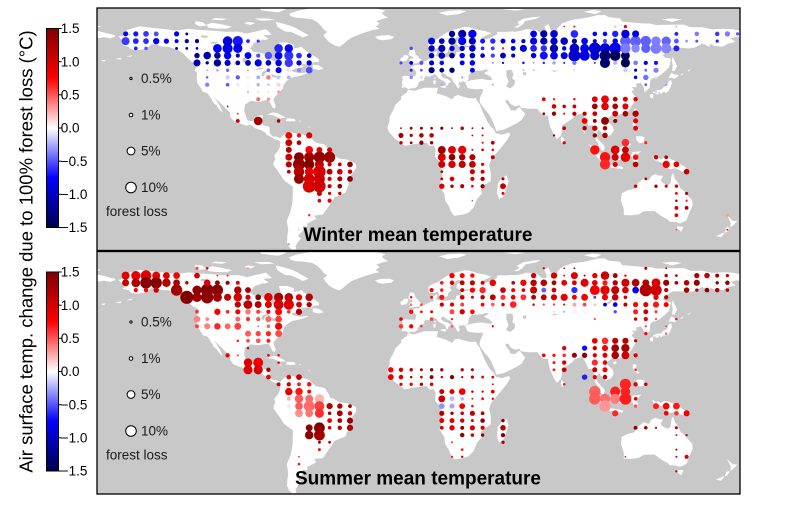 The image size is (800, 515). What do you see at coordinates (418, 479) in the screenshot?
I see `svg-text: Summer mean temperature` at bounding box center [418, 479].